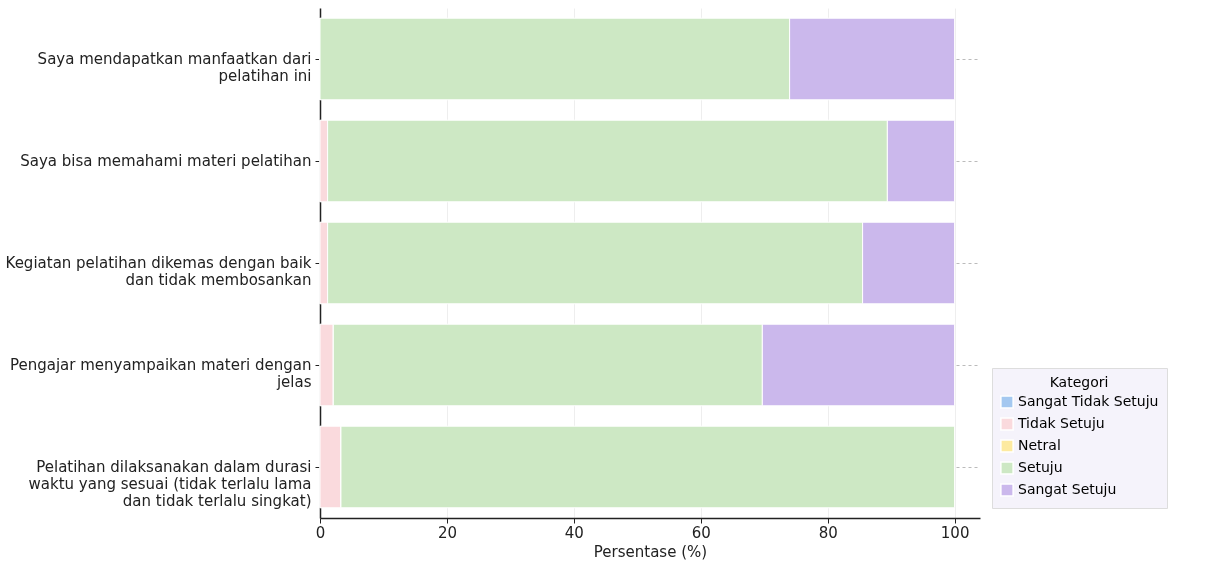 This screenshot has width=1228, height=585. I want to click on x-tick-label: 100, so click(955, 532).